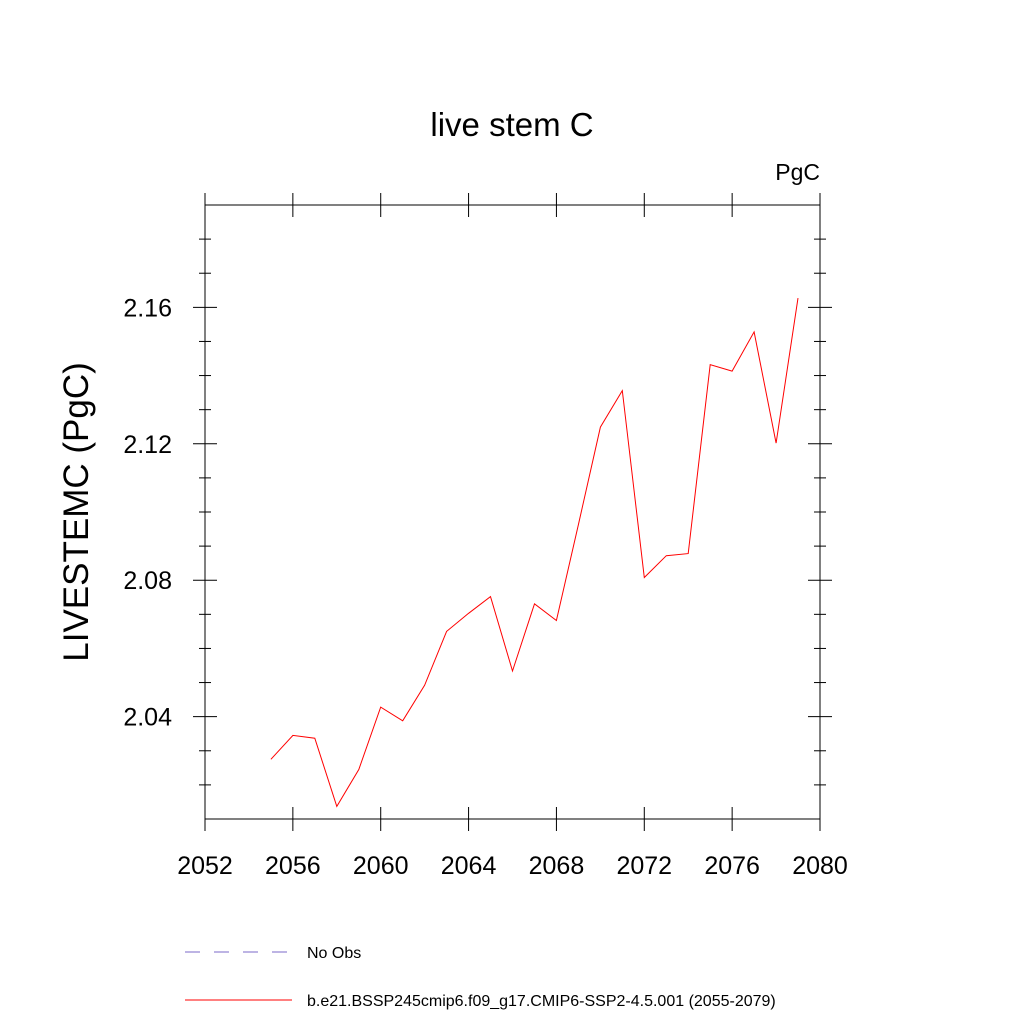 The width and height of the screenshot is (1024, 1024). Describe the element at coordinates (512, 866) in the screenshot. I see `x-tick-labels: 2052 2056 2060 2064 2068 2072 2076 2080` at that location.